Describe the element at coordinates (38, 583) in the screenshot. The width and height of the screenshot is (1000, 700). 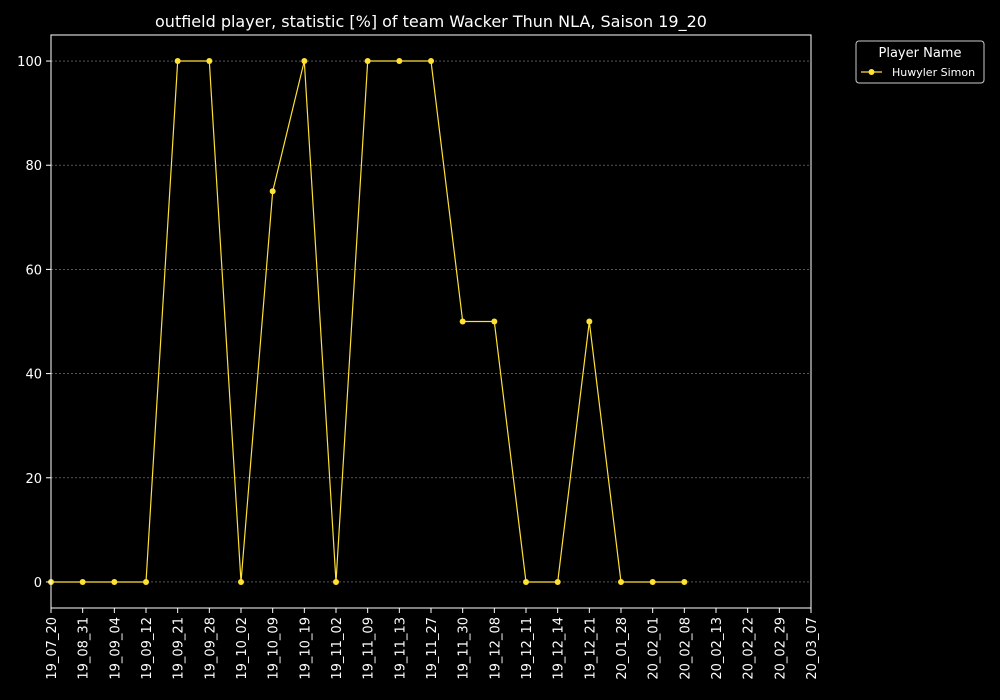
I see `y-tick-label: 0` at that location.